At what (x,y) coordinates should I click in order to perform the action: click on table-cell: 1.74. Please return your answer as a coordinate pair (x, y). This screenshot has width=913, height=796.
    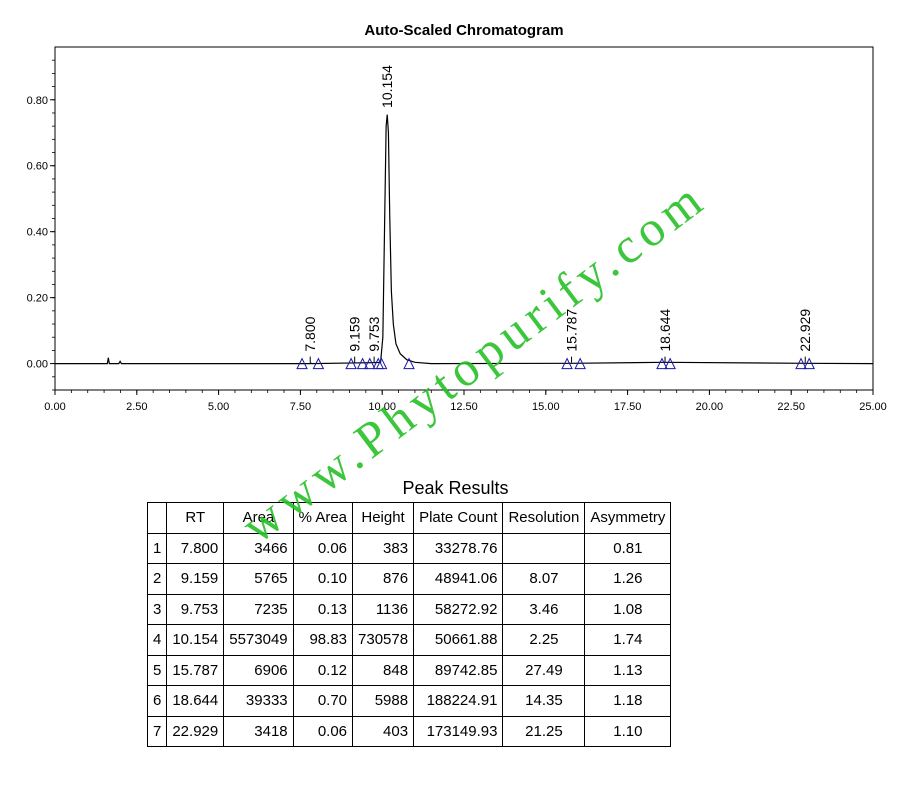
    Looking at the image, I should click on (628, 640).